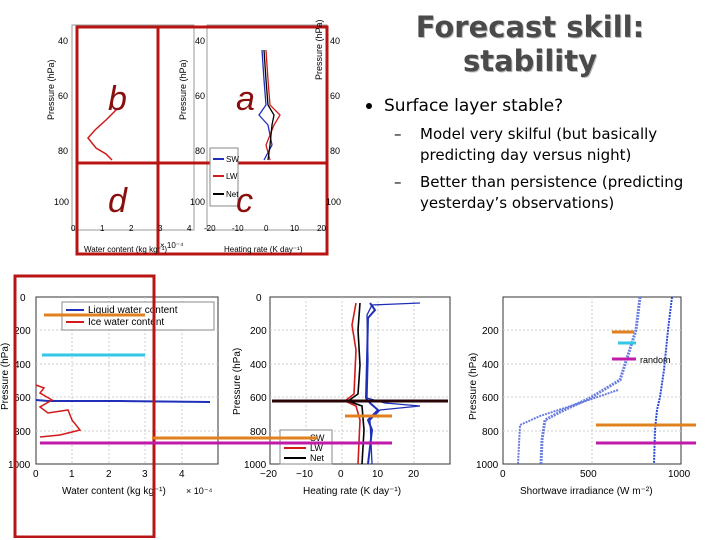 This screenshot has width=720, height=540. Describe the element at coordinates (352, 491) in the screenshot. I see `large-mid-xlabel: Heating rate (K day⁻¹)` at that location.